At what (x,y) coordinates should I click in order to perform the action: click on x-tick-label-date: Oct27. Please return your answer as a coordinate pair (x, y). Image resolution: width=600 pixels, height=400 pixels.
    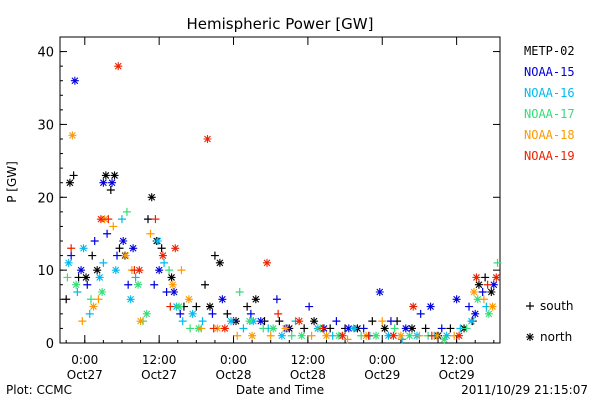
    Looking at the image, I should click on (85, 375).